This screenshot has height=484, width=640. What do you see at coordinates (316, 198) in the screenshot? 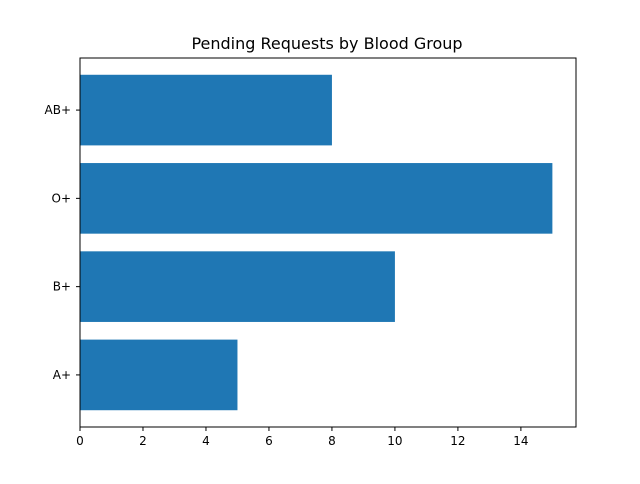
I see `bar-o-pos` at bounding box center [316, 198].